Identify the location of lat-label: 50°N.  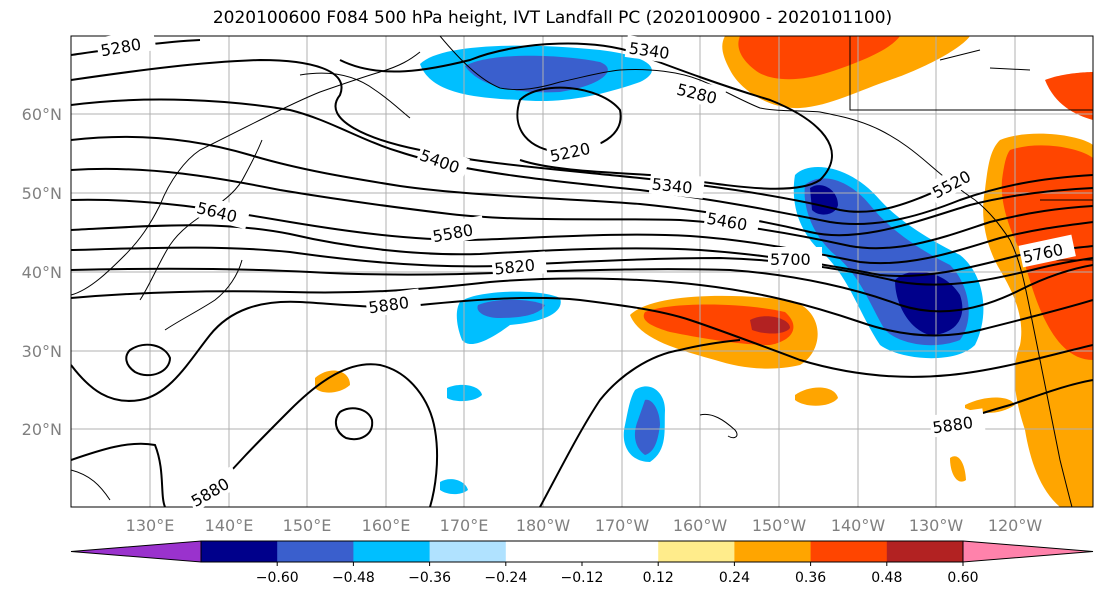
(42, 193).